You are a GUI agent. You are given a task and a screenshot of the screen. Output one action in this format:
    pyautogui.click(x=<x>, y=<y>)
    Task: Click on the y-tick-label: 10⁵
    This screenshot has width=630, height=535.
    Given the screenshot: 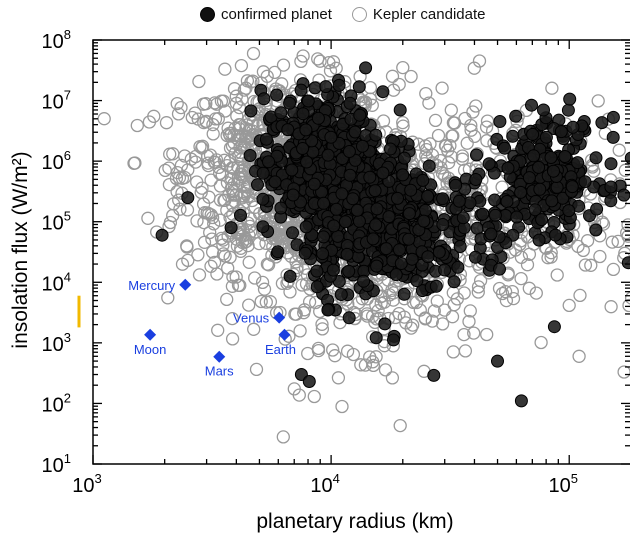 What is the action you would take?
    pyautogui.click(x=56, y=222)
    